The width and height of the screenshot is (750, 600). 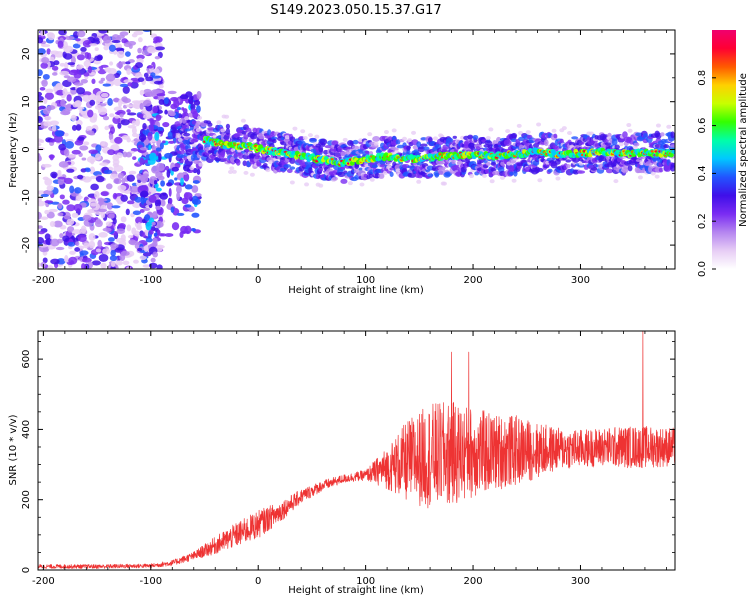 I want to click on snr-x-tick-label: -200, so click(x=43, y=581).